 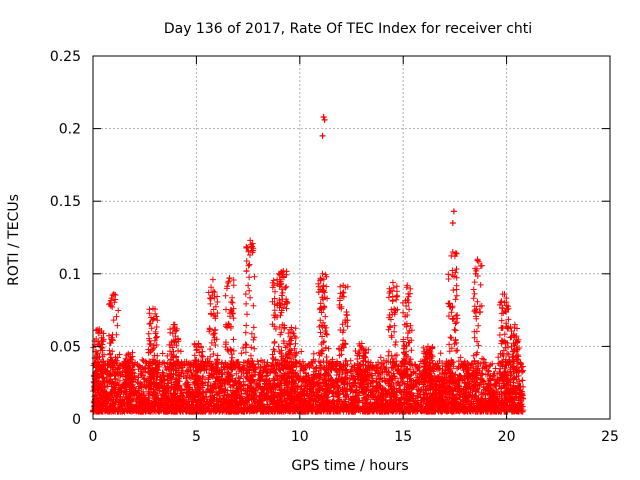 I want to click on x-tick-label: 20, so click(x=507, y=437).